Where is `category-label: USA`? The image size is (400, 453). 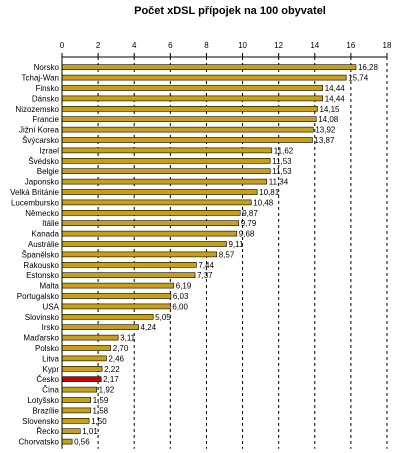 category-label: USA is located at coordinates (51, 306).